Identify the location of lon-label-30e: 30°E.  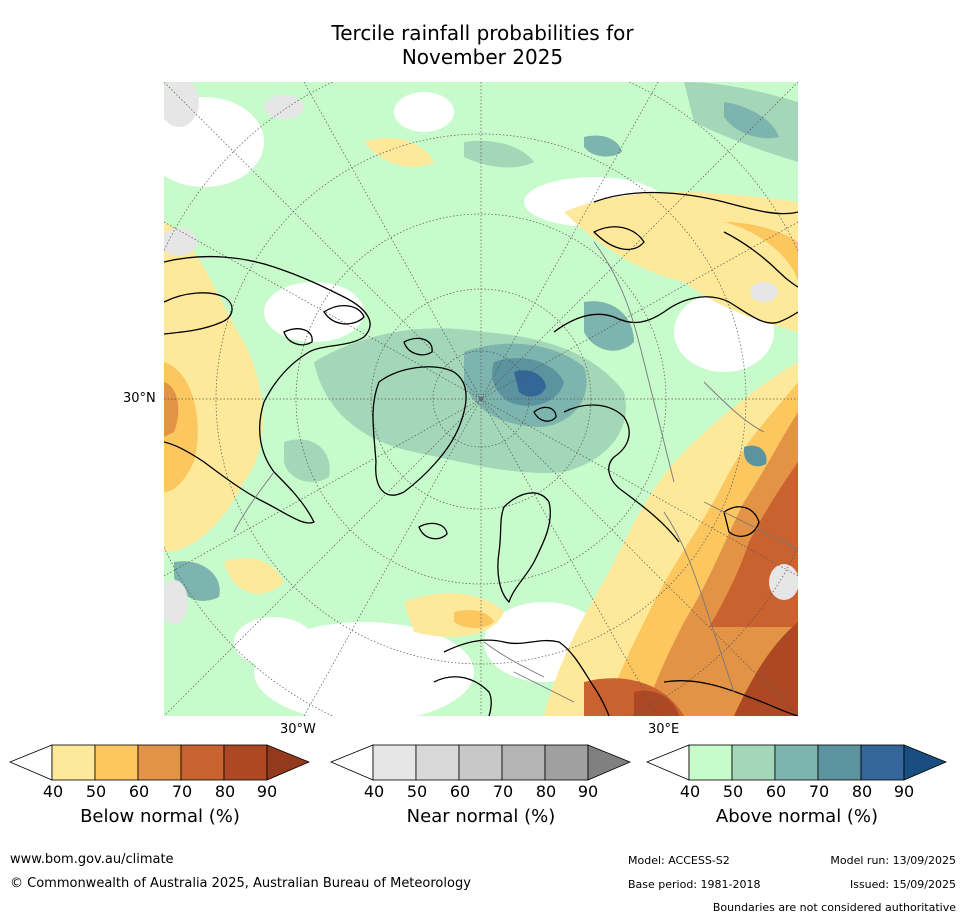
(664, 729).